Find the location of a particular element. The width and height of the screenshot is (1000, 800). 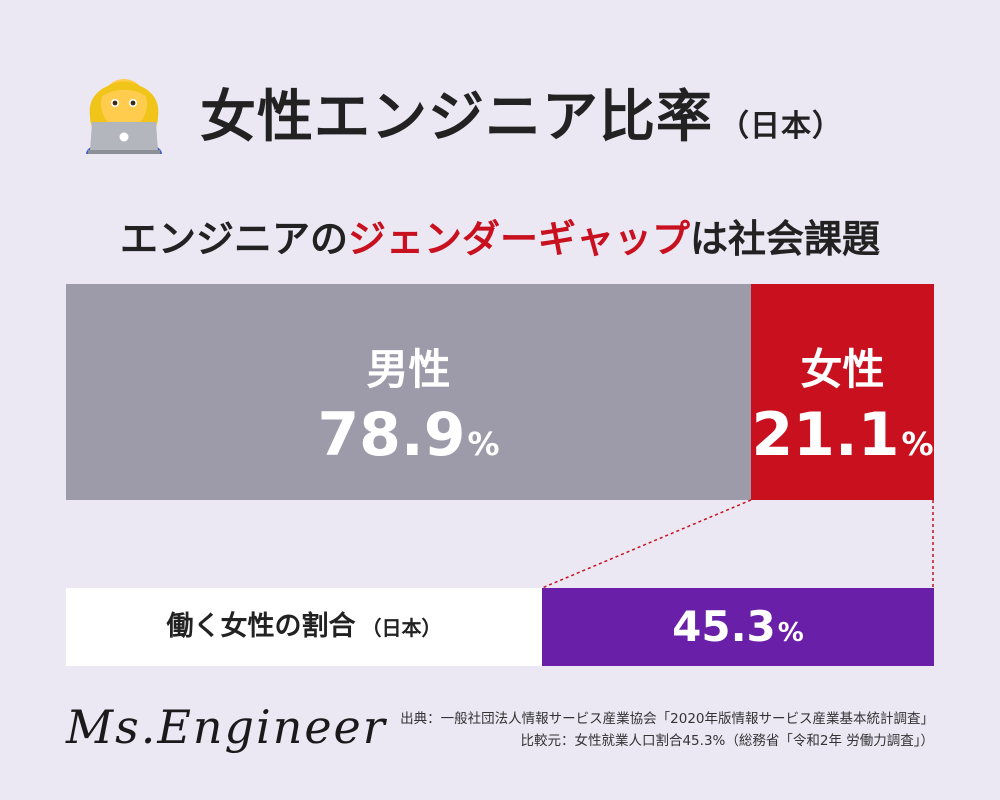

bar-segment-female: 女性 21.1% is located at coordinates (842, 392).